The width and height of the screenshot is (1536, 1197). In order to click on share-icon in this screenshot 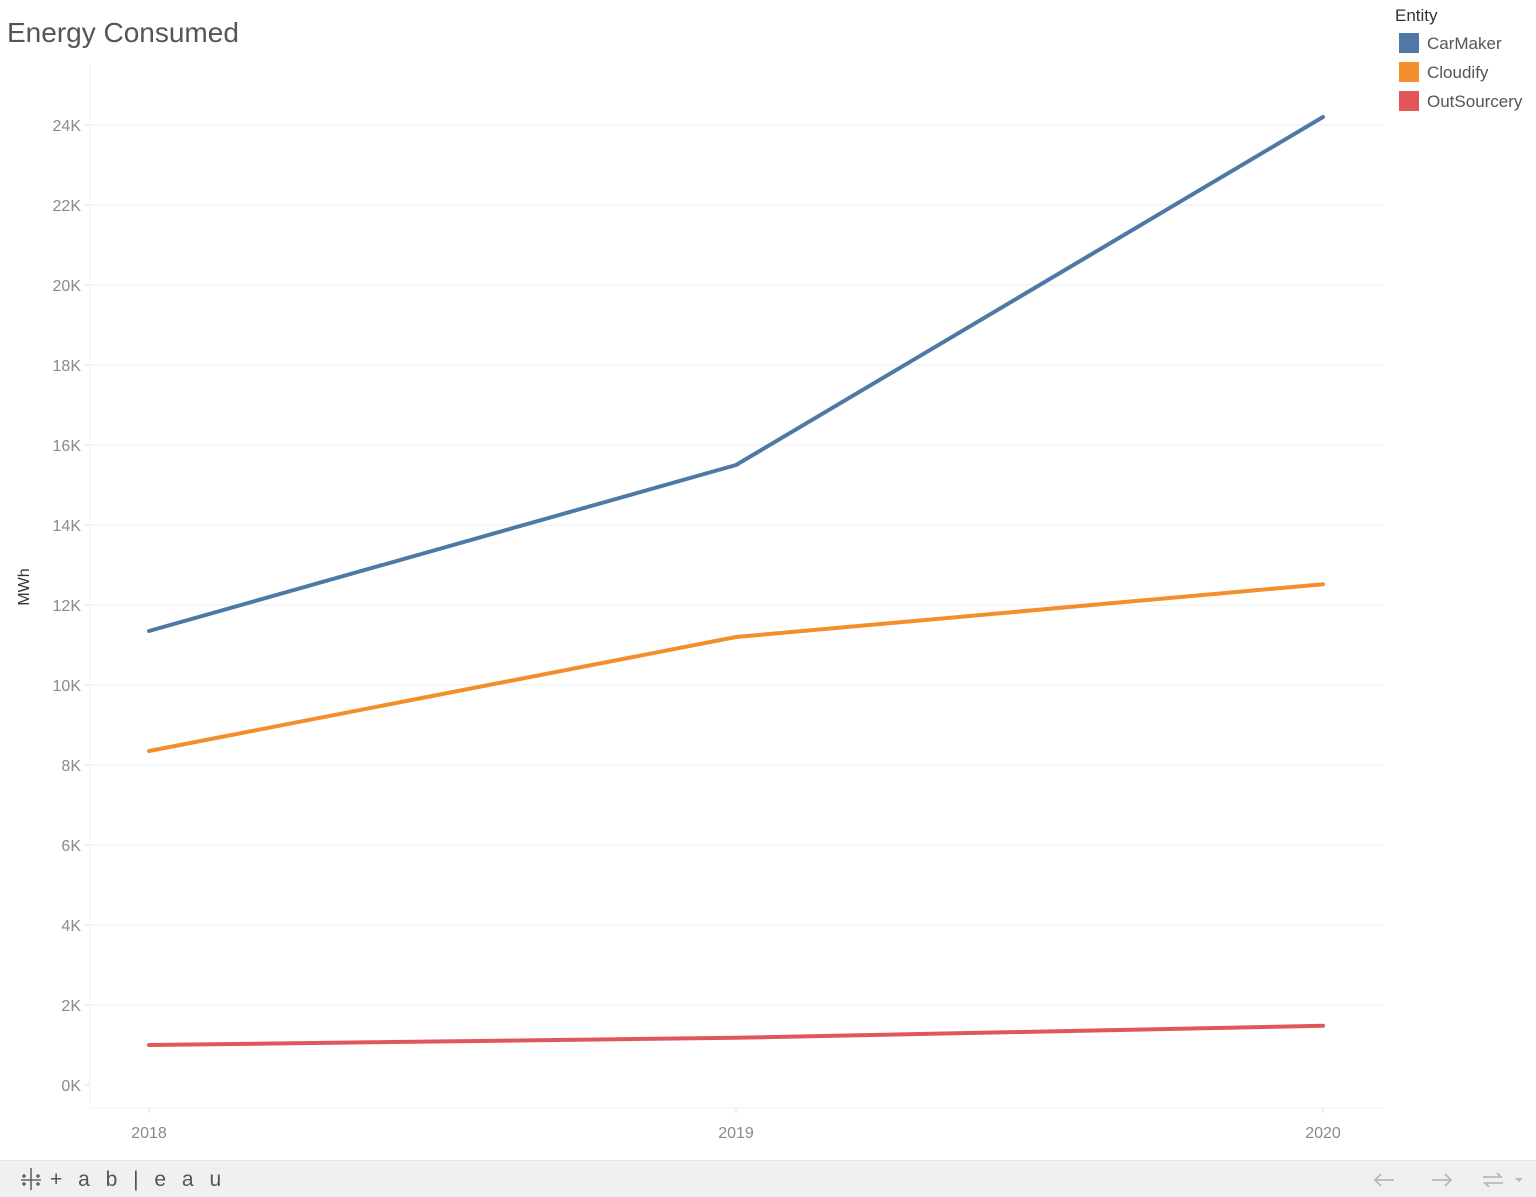, I will do `click(1493, 1180)`.